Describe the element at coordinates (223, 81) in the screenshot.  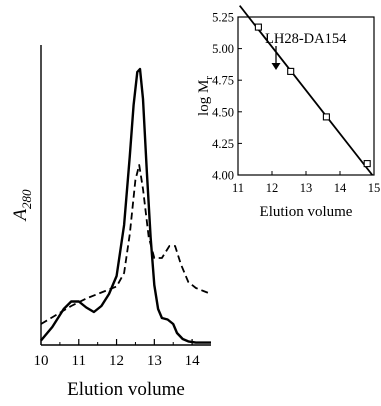
I see `inset-y-tick-label: 4.75` at that location.